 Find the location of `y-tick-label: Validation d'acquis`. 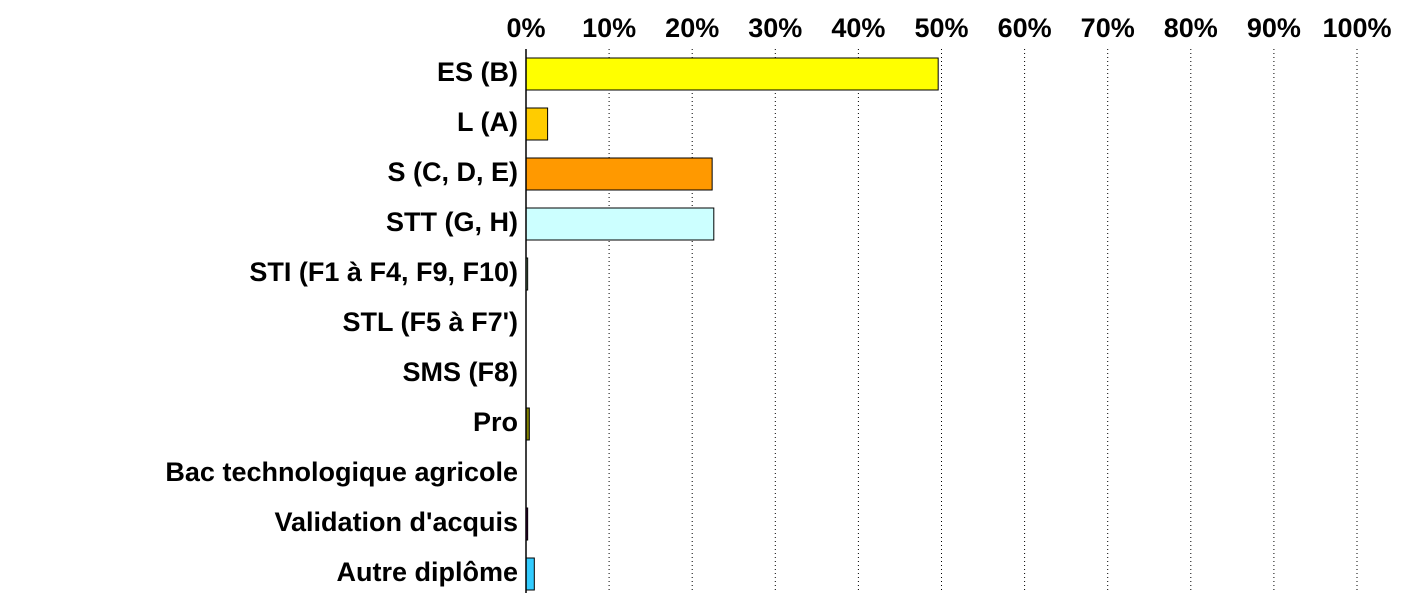

y-tick-label: Validation d'acquis is located at coordinates (396, 522).